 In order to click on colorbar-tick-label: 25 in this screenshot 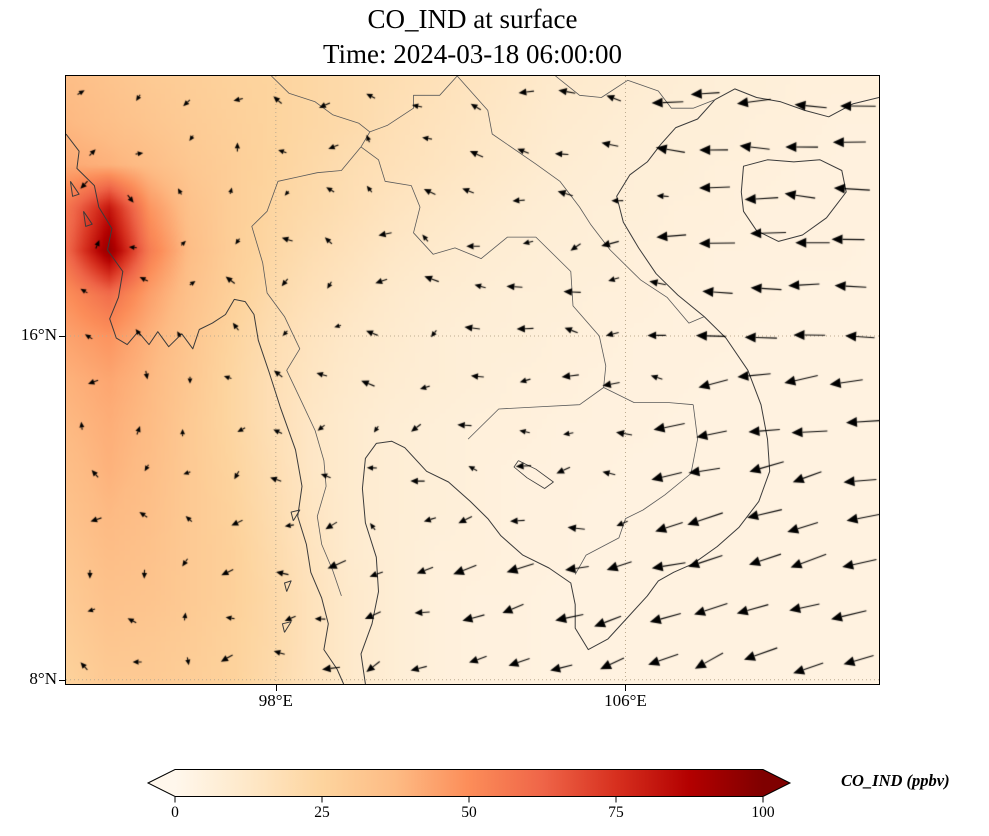, I will do `click(322, 812)`.